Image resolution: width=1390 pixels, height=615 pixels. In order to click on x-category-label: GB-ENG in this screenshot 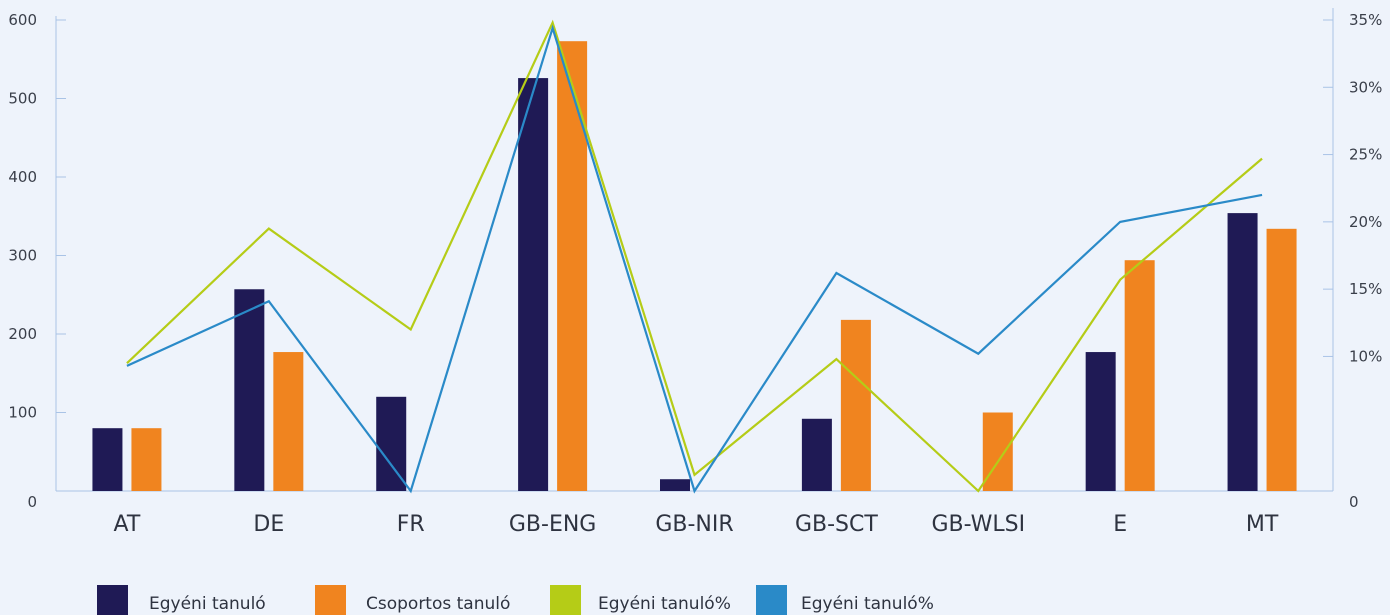, I will do `click(552, 524)`.